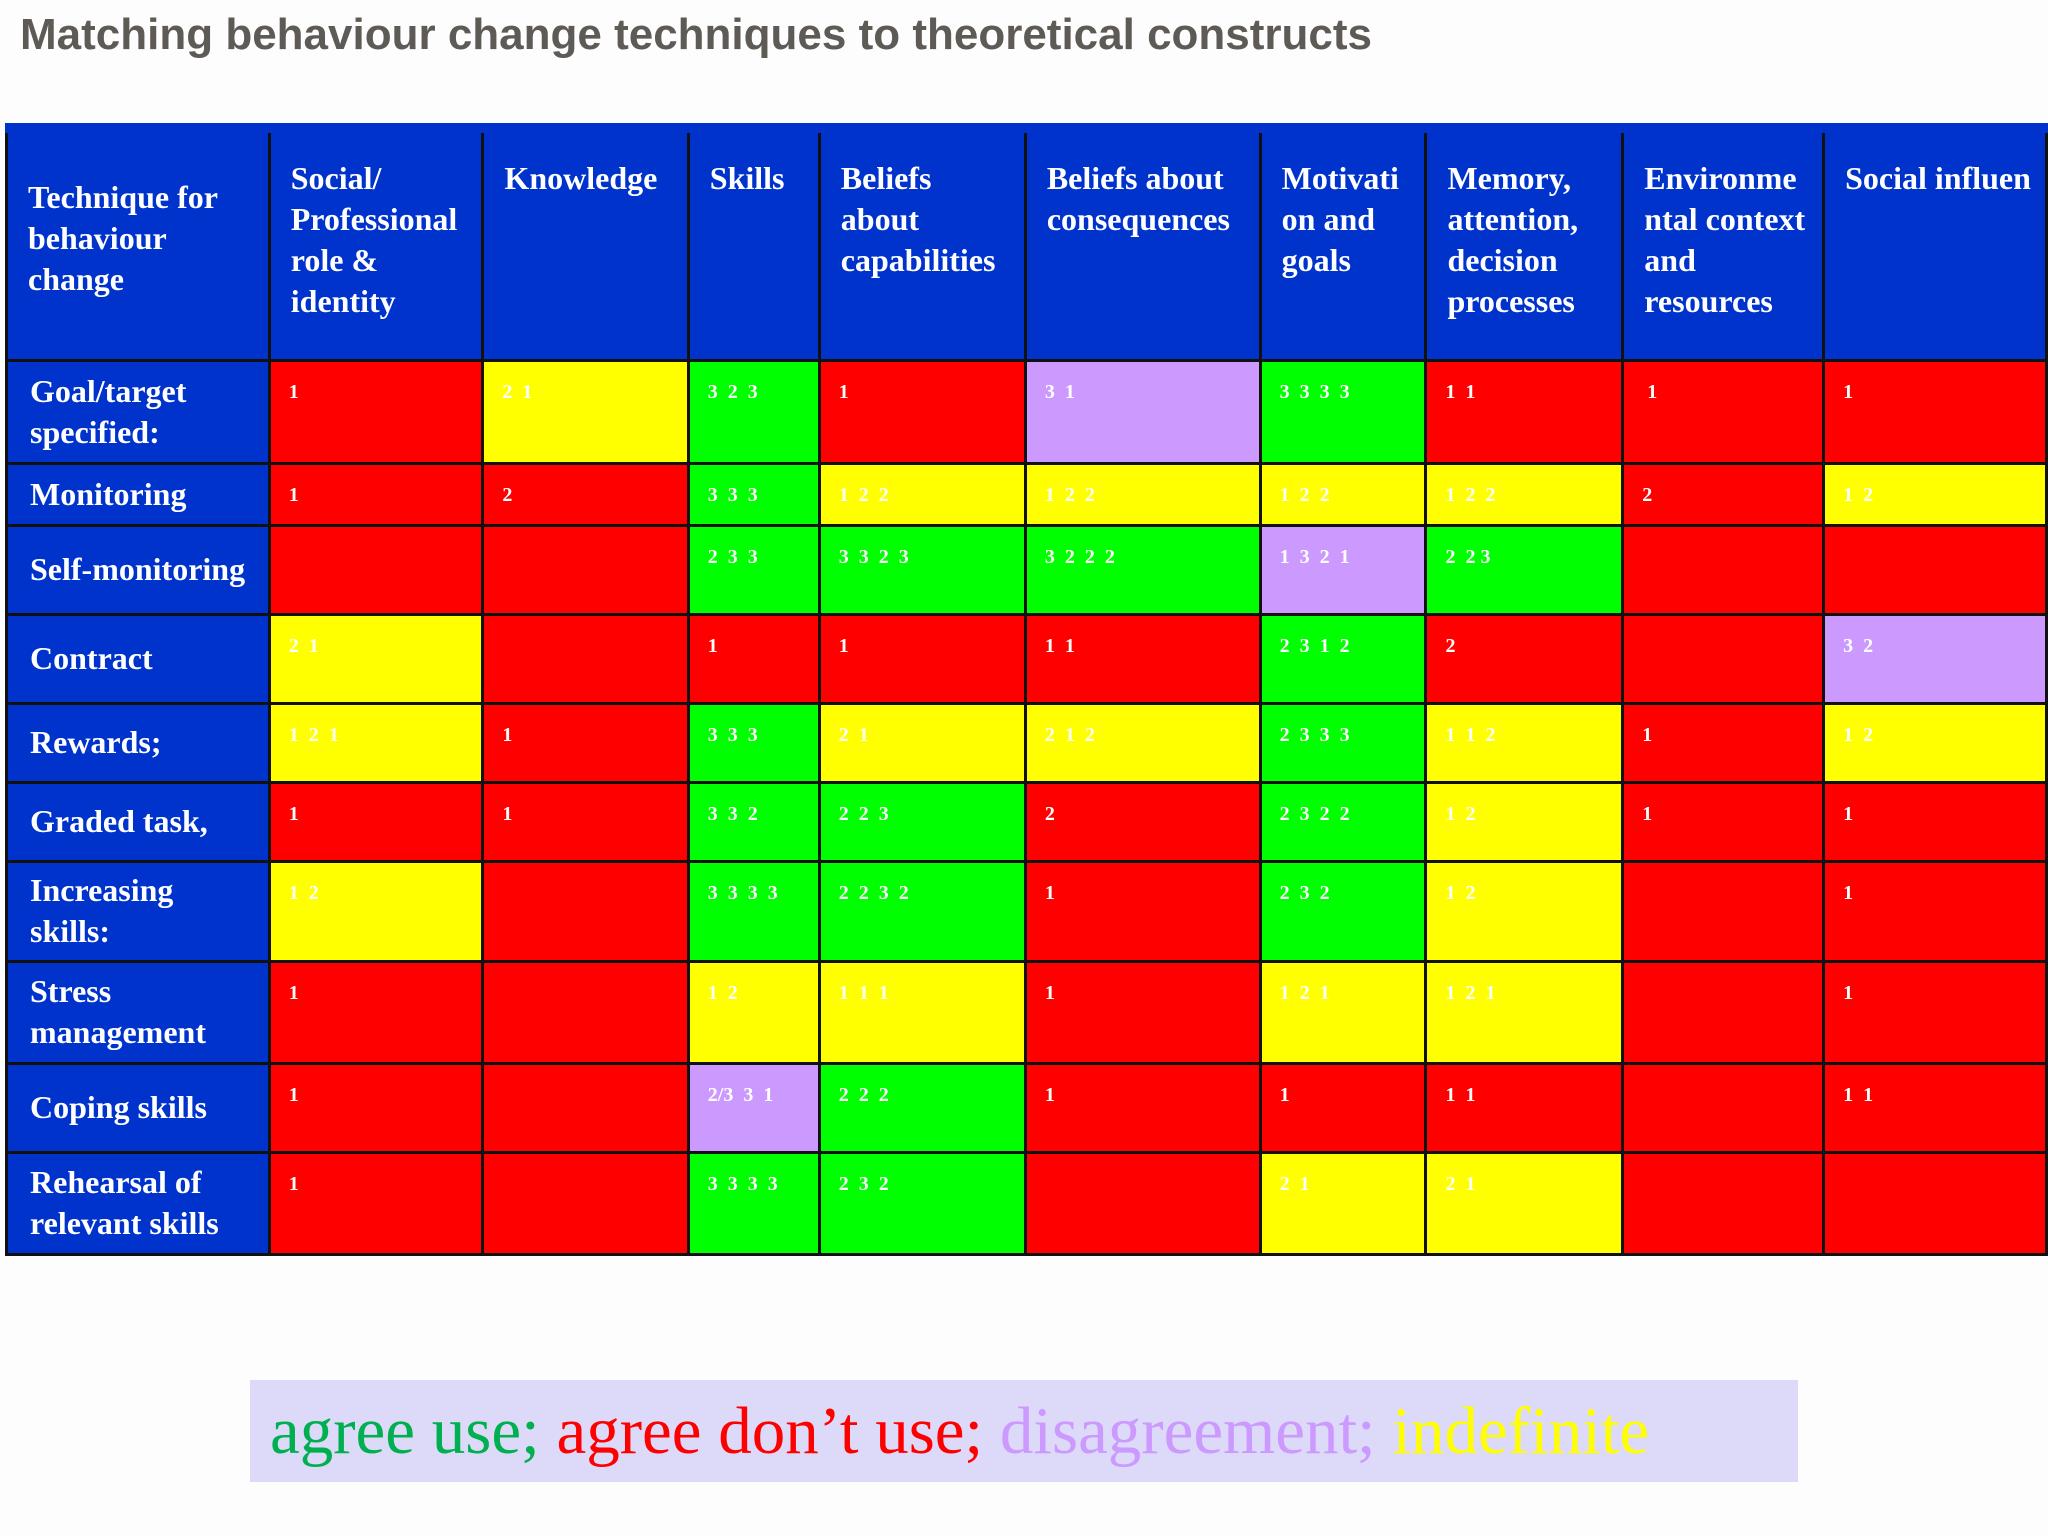  What do you see at coordinates (1935, 244) in the screenshot?
I see `column-header: Social influen` at bounding box center [1935, 244].